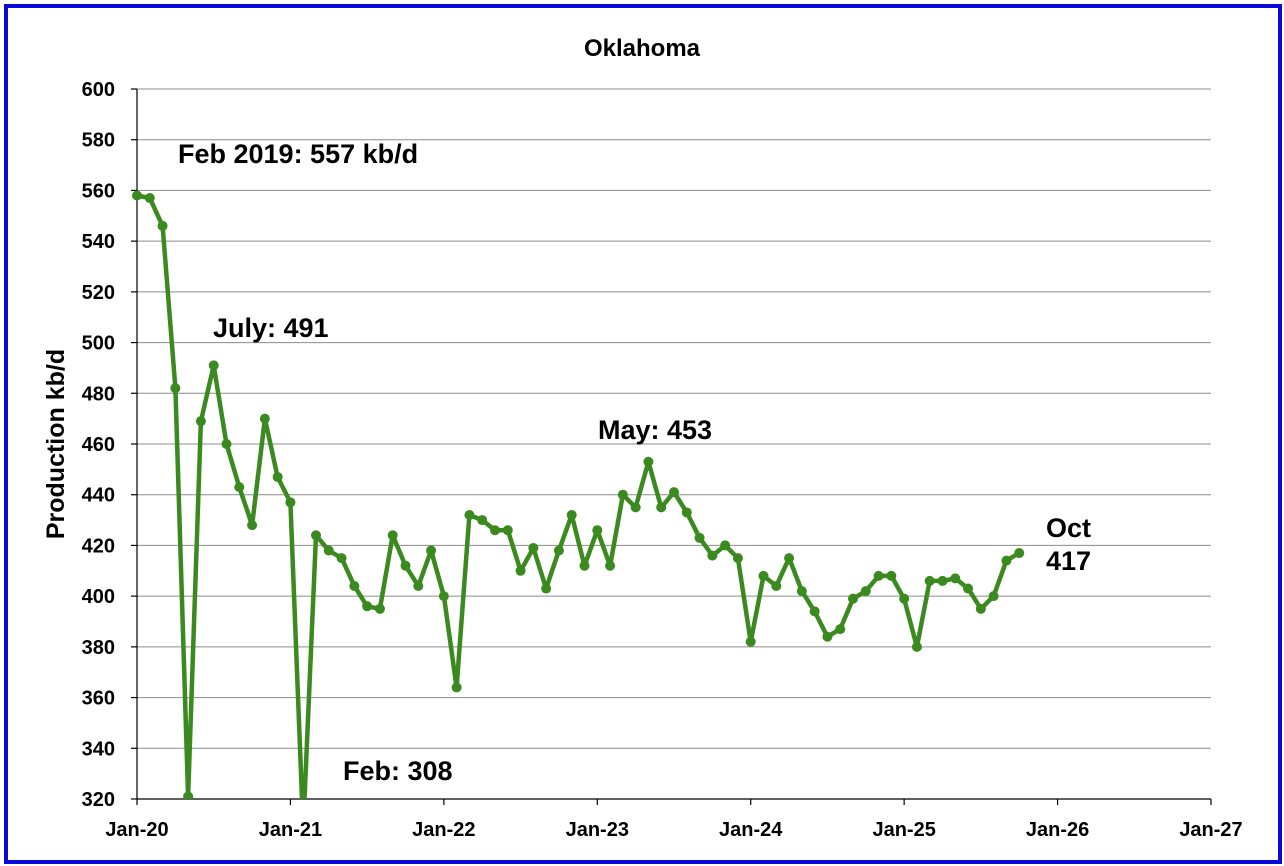 This screenshot has height=866, width=1284. What do you see at coordinates (1068, 561) in the screenshot?
I see `annotation-oct-value: 417` at bounding box center [1068, 561].